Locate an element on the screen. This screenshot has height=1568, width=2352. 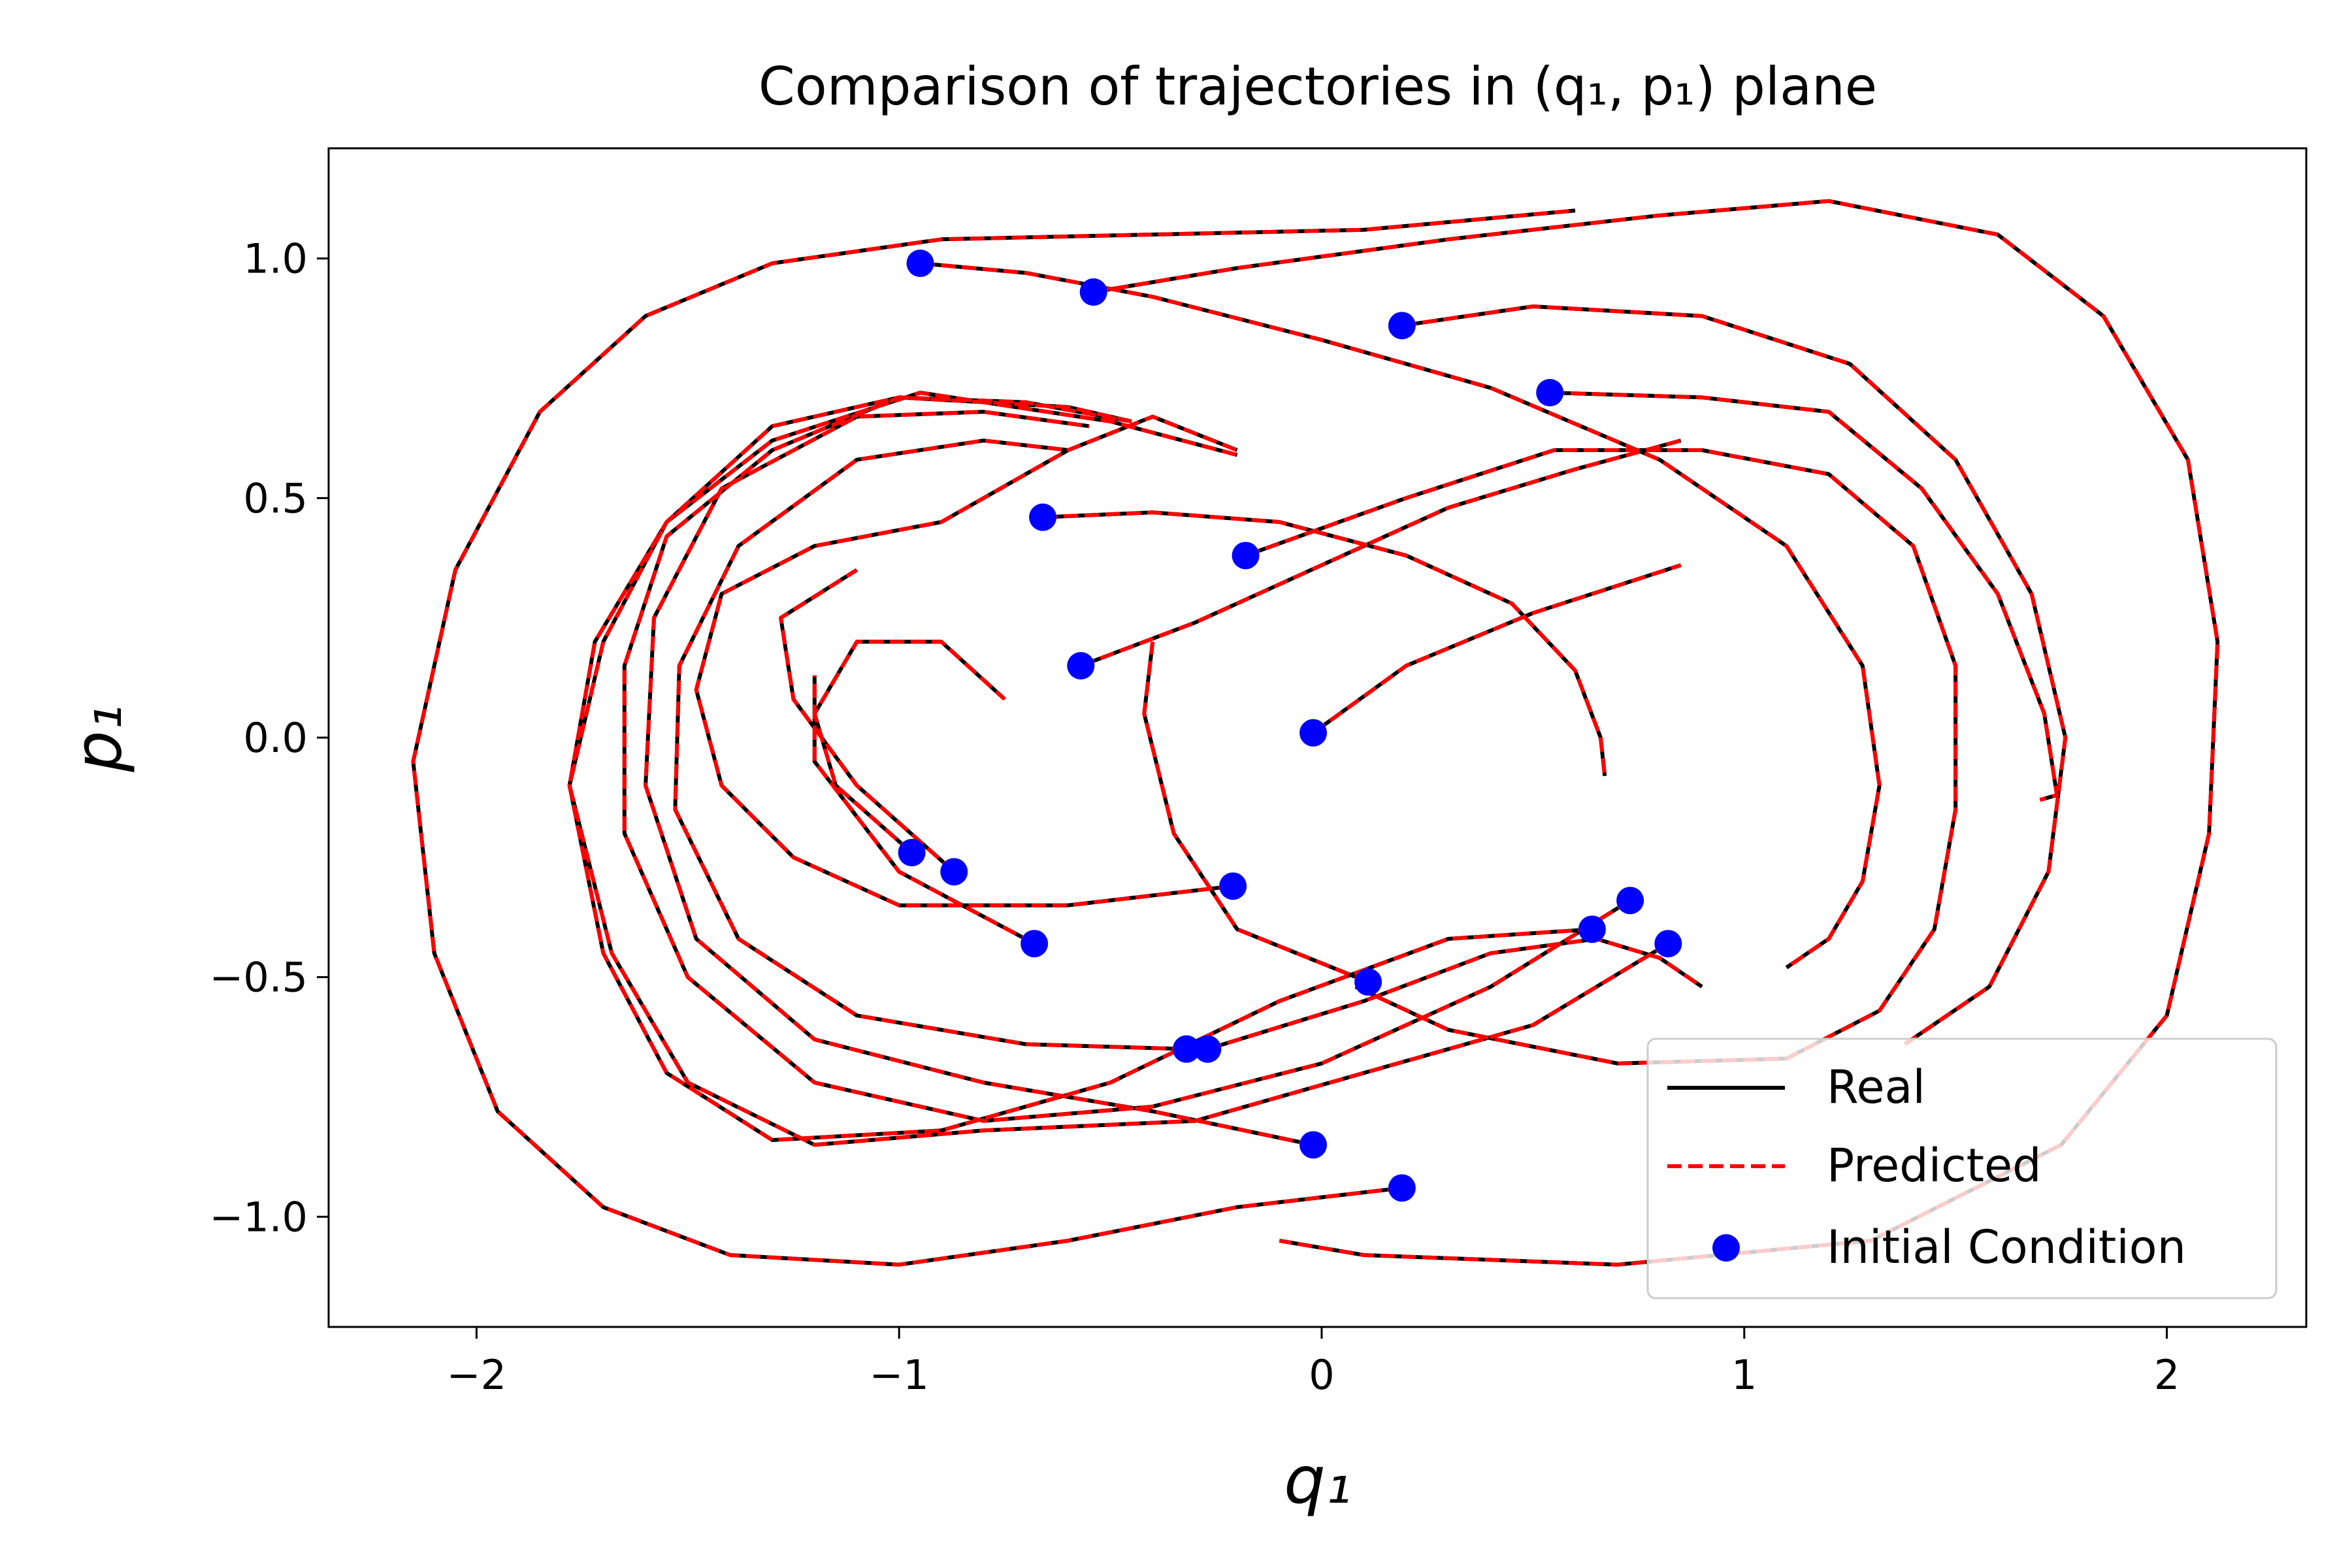
x-tick-label: −2 is located at coordinates (476, 1375).